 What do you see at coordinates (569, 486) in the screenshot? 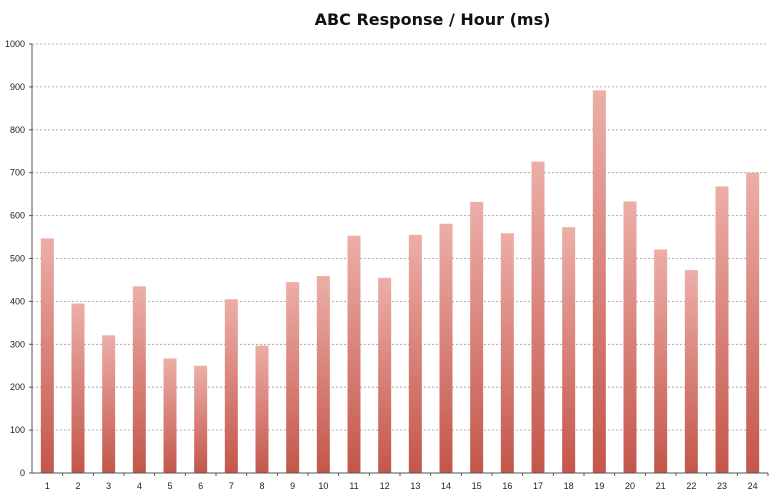
I see `x-tick-label: 18` at bounding box center [569, 486].